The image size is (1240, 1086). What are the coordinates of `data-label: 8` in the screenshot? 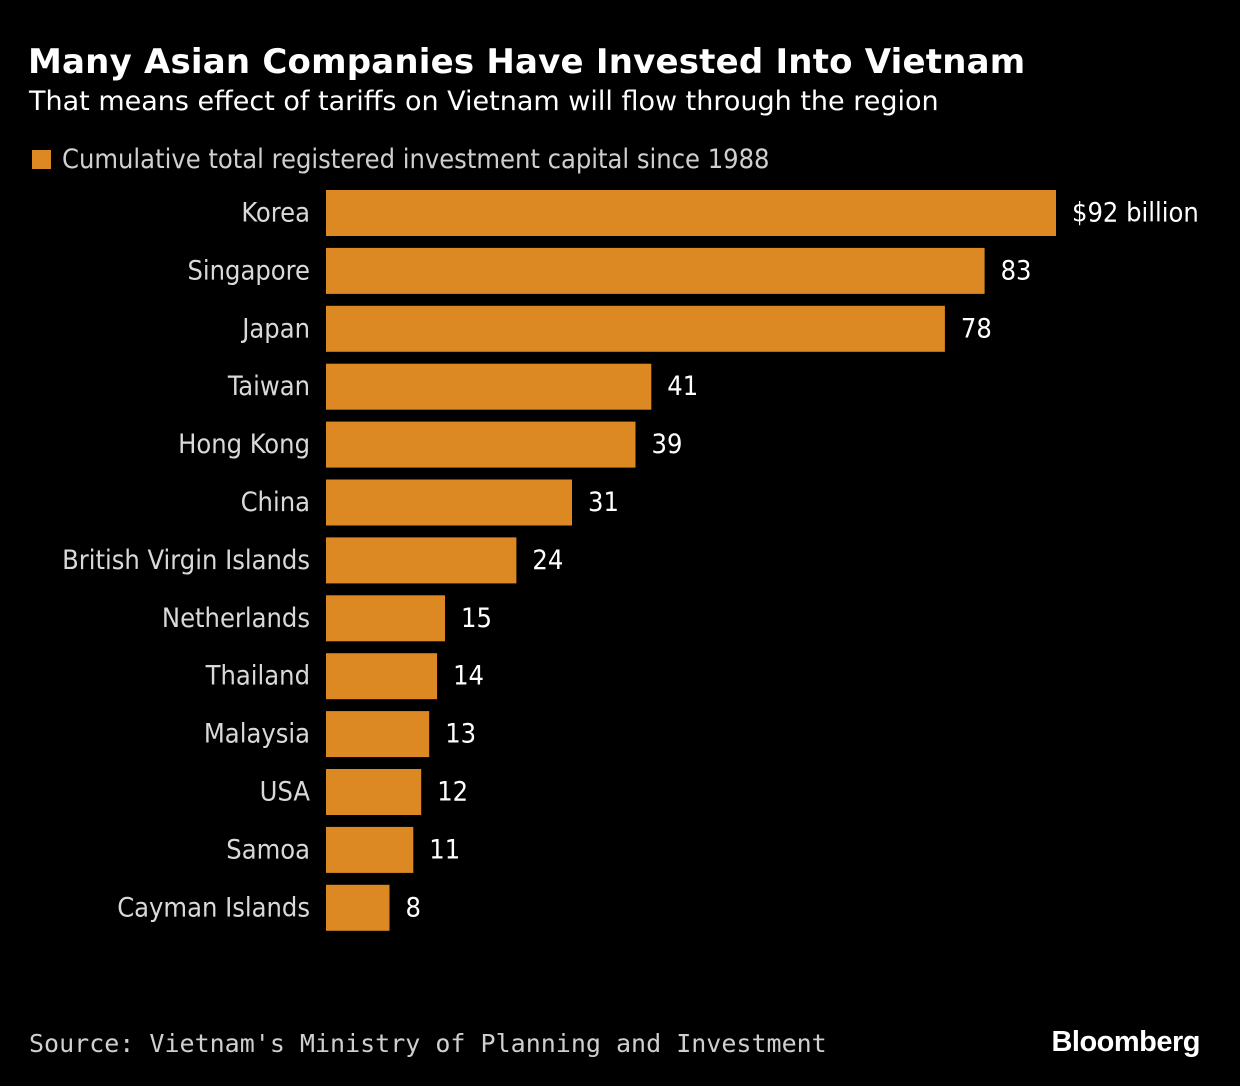 It's located at (413, 907).